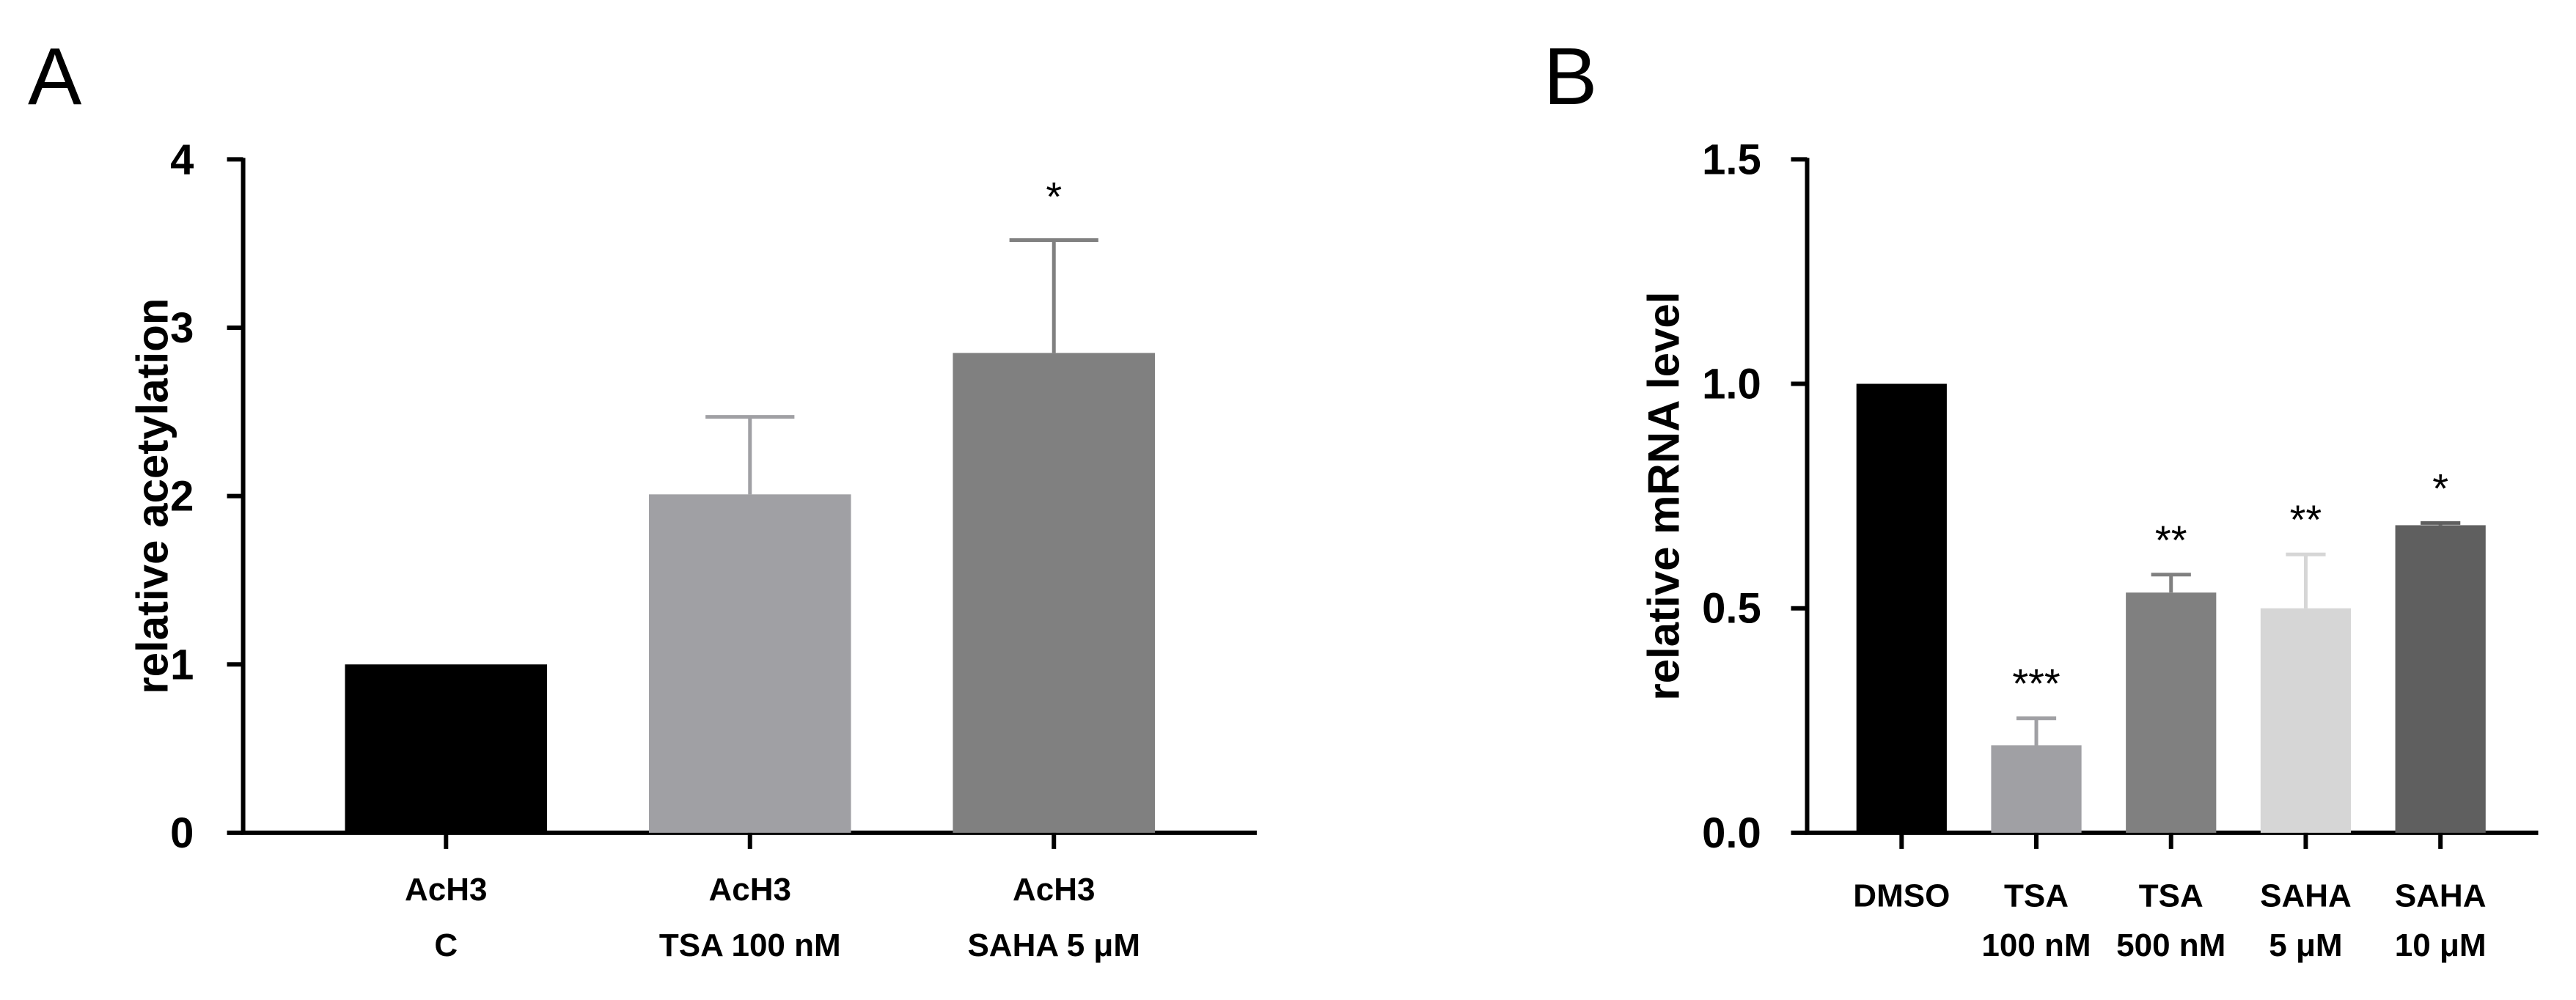  What do you see at coordinates (1902, 896) in the screenshot?
I see `category-label-line1: DMSO` at bounding box center [1902, 896].